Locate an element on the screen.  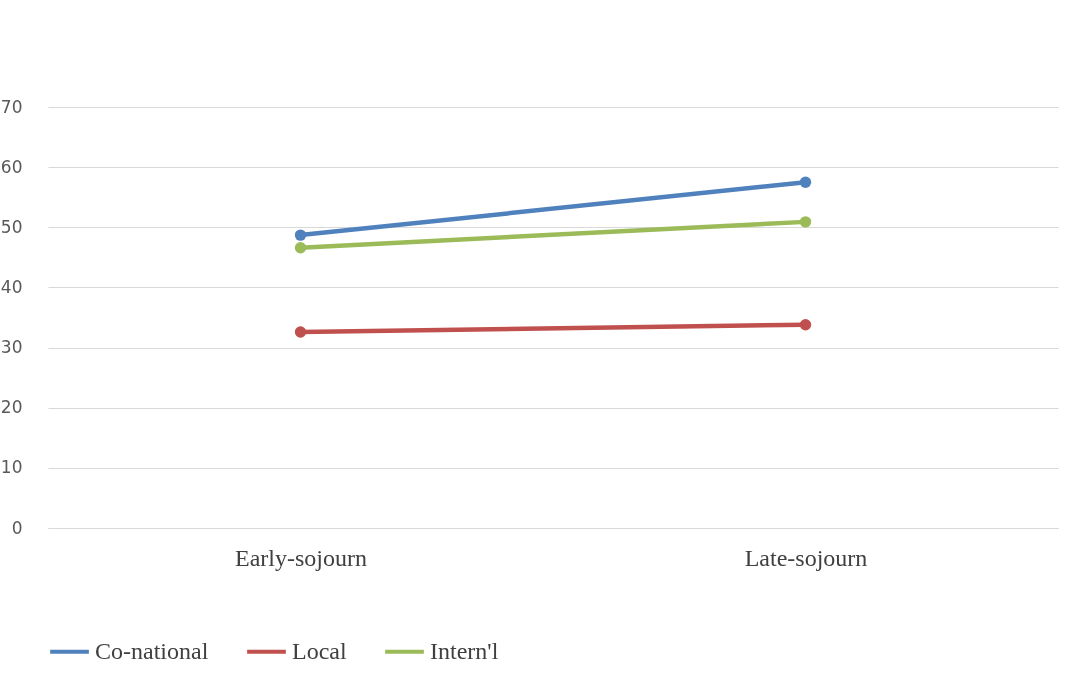
y-tick-label: 10 is located at coordinates (11, 467).